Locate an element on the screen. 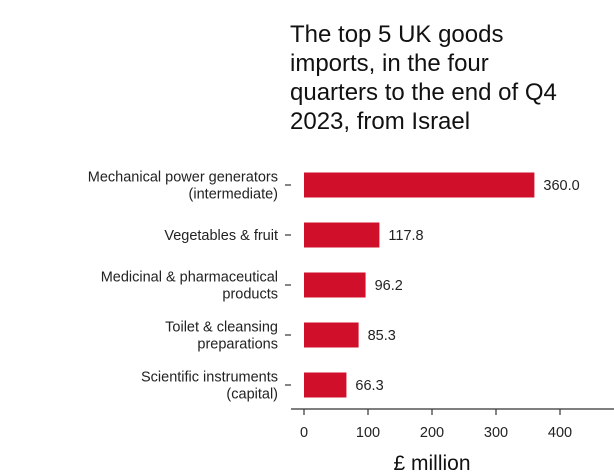 The height and width of the screenshot is (476, 614). chart-title-line: 2023, from Israel is located at coordinates (380, 121).